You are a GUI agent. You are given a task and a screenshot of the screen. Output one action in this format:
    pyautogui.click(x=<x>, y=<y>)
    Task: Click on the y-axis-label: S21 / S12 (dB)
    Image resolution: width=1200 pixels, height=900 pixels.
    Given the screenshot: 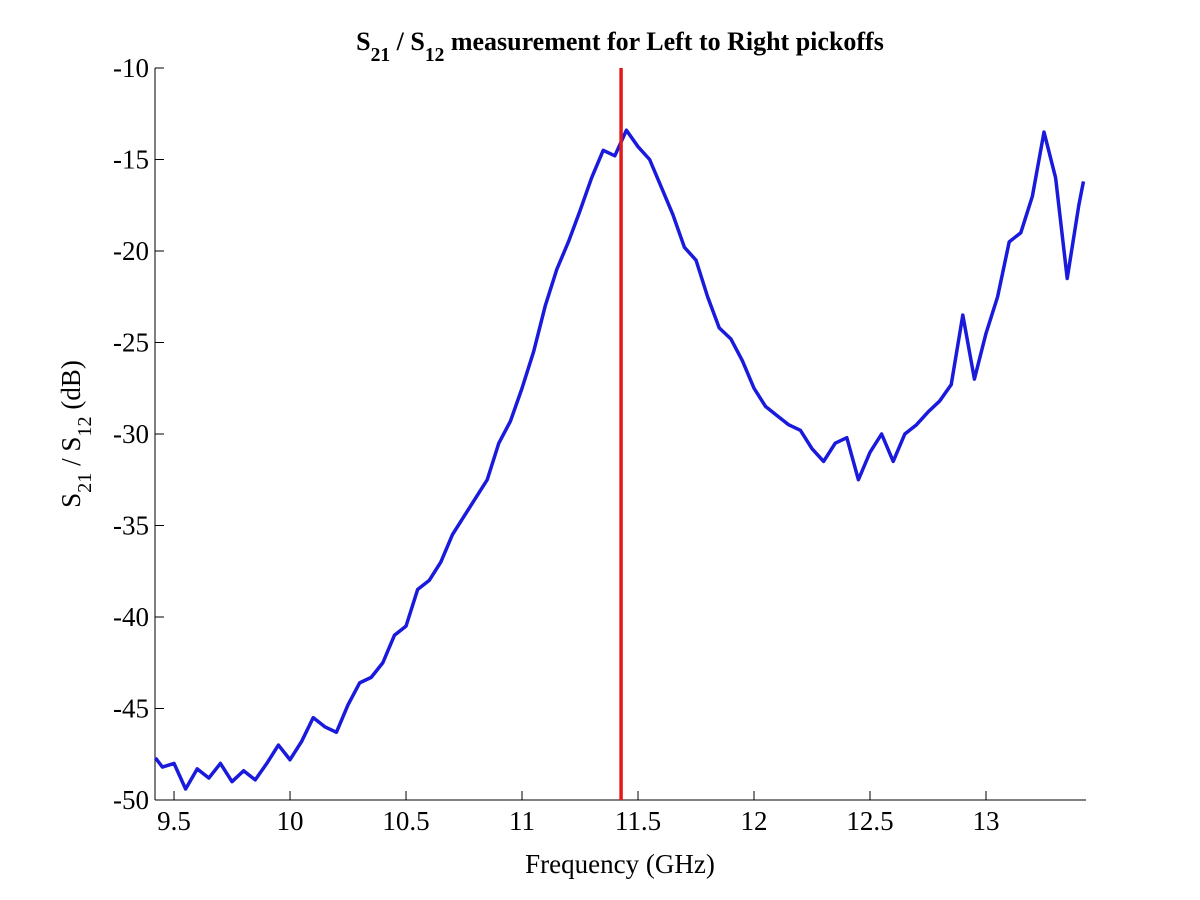 What is the action you would take?
    pyautogui.click(x=76, y=434)
    